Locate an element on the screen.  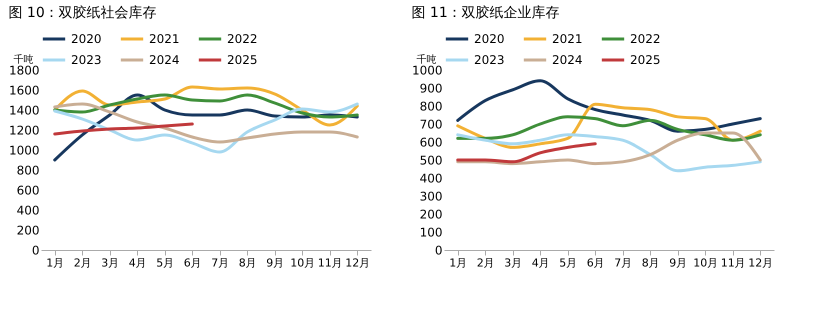
y-tick-label: 500 is located at coordinates (431, 161).